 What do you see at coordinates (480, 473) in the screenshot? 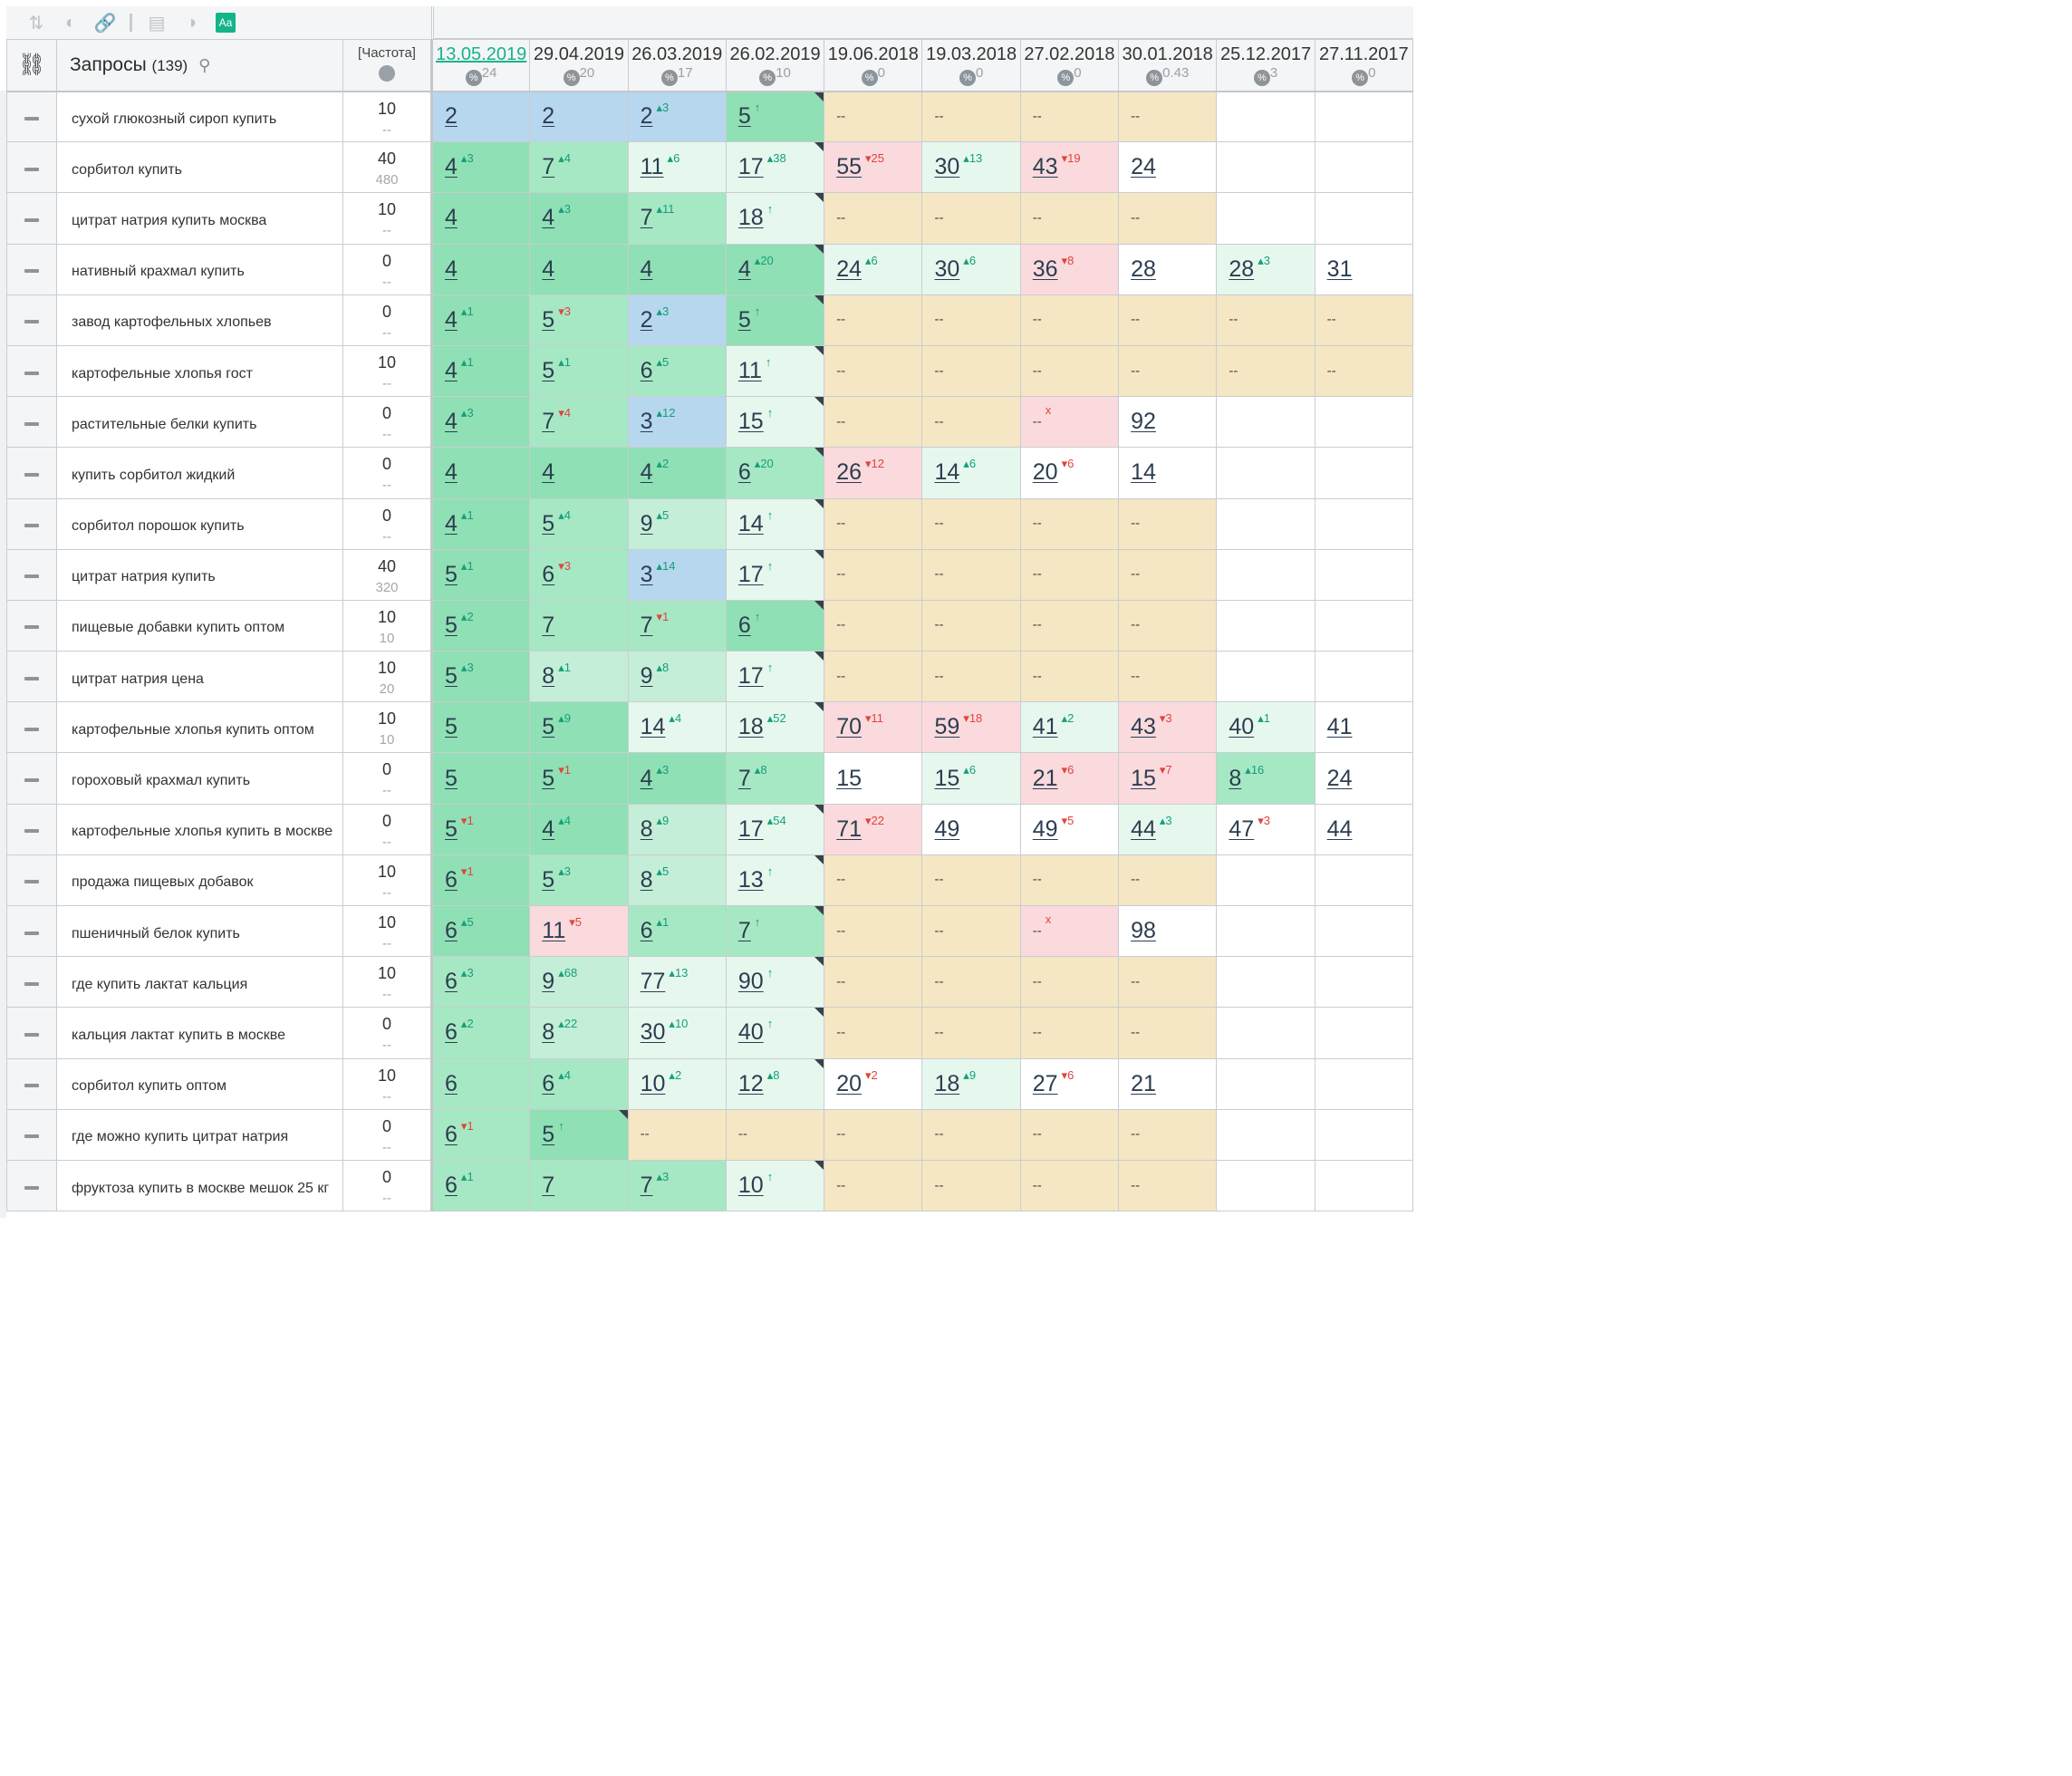
I see `position-cell: 4` at bounding box center [480, 473].